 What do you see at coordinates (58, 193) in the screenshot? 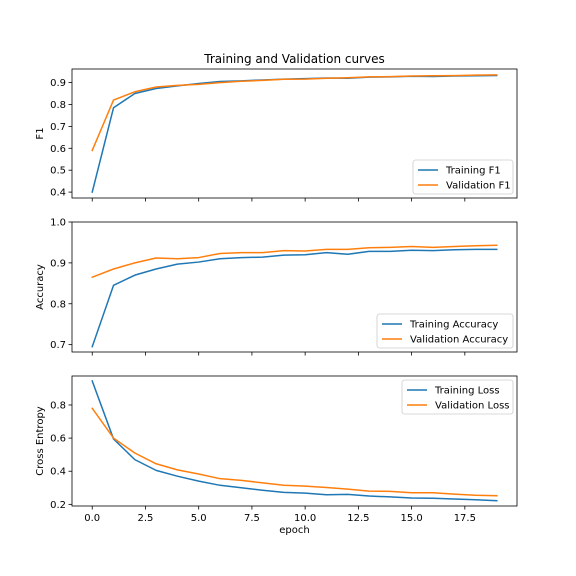
I see `y-tick-label-f1: 0.4` at bounding box center [58, 193].